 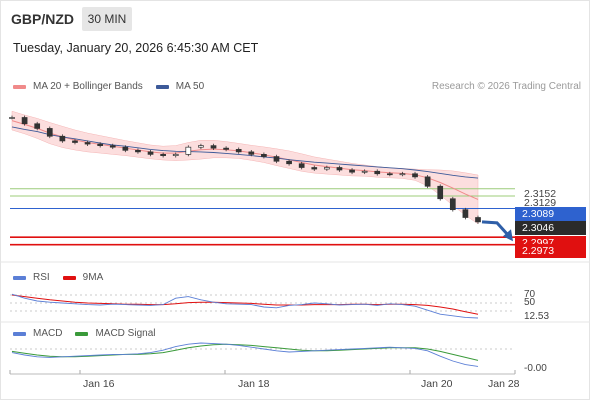 What do you see at coordinates (537, 316) in the screenshot?
I see `rsi-current-label: 12.53` at bounding box center [537, 316].